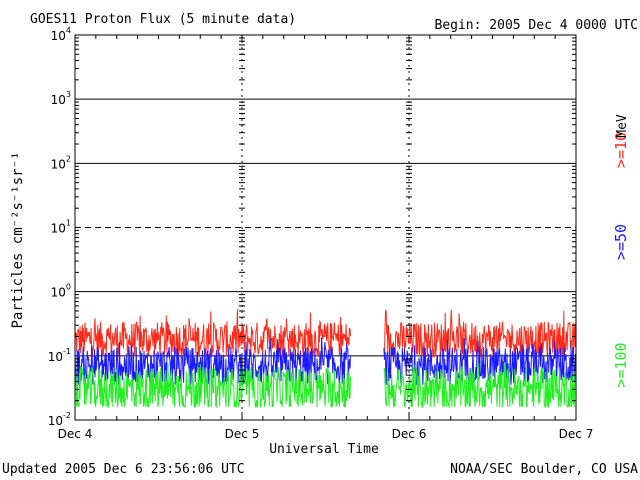 The width and height of the screenshot is (640, 480). I want to click on x-tick-labels: Dec 4 Dec 5 Dec 6 Dec 7, so click(326, 434).